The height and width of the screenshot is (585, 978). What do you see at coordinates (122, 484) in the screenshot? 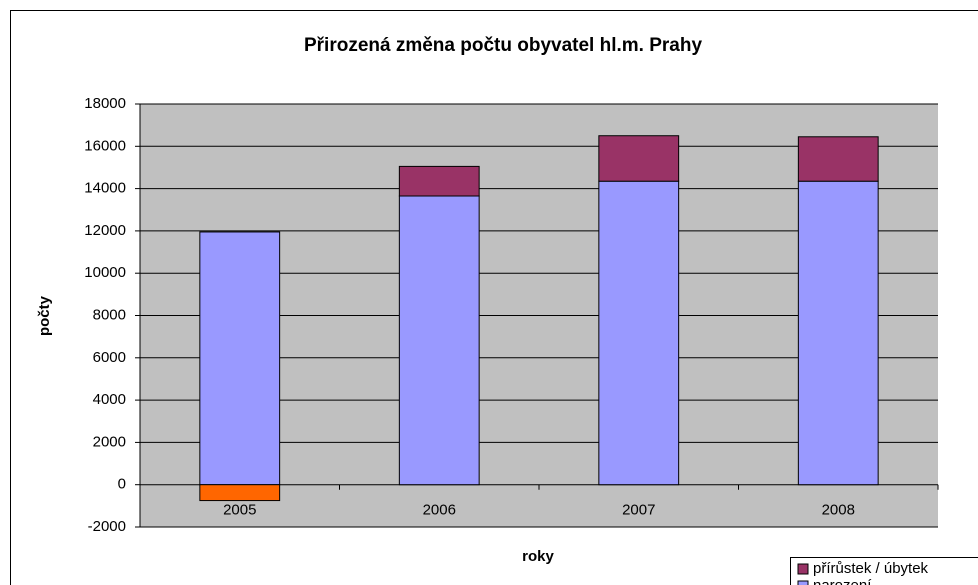
I see `y-tick-label: 0` at bounding box center [122, 484].